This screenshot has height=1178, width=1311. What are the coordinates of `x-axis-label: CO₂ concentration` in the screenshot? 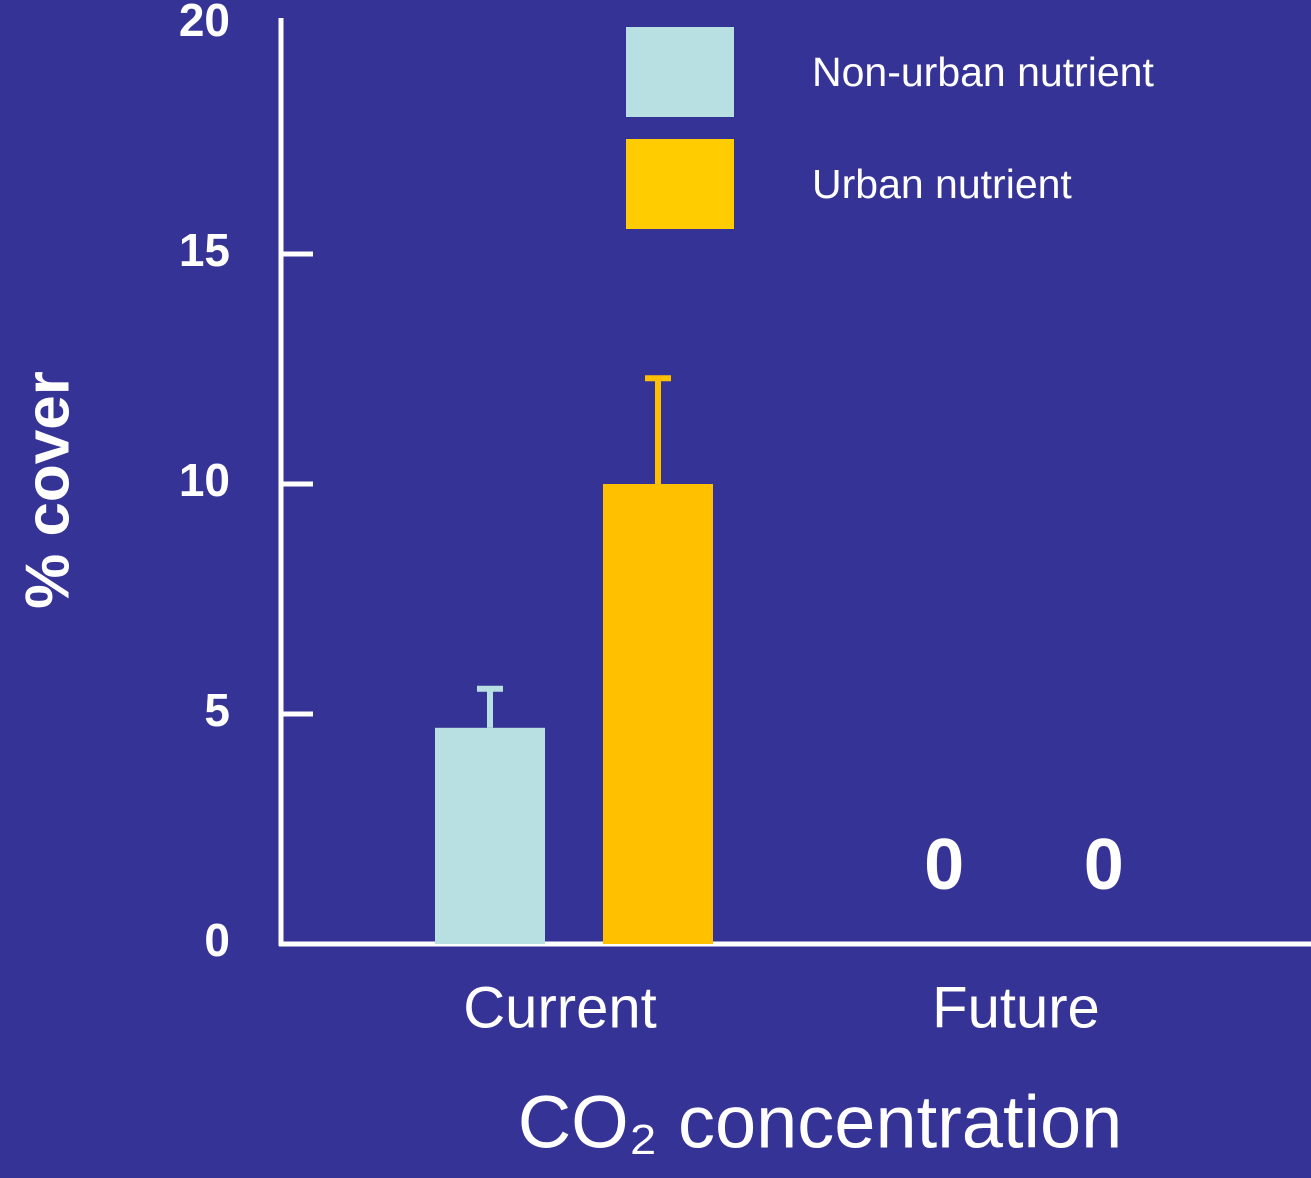 It's located at (820, 1122).